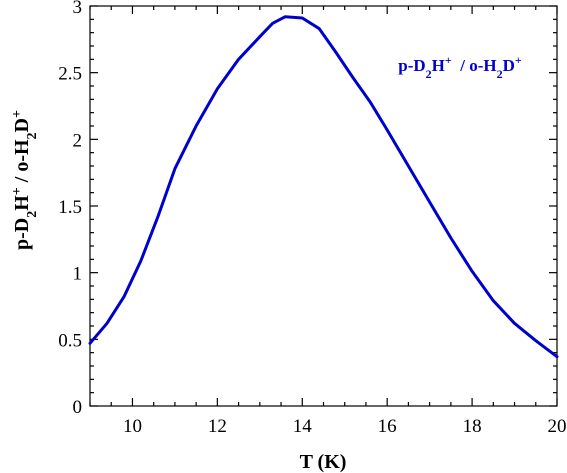 The height and width of the screenshot is (473, 567). I want to click on y-title-sup-2: +, so click(17, 114).